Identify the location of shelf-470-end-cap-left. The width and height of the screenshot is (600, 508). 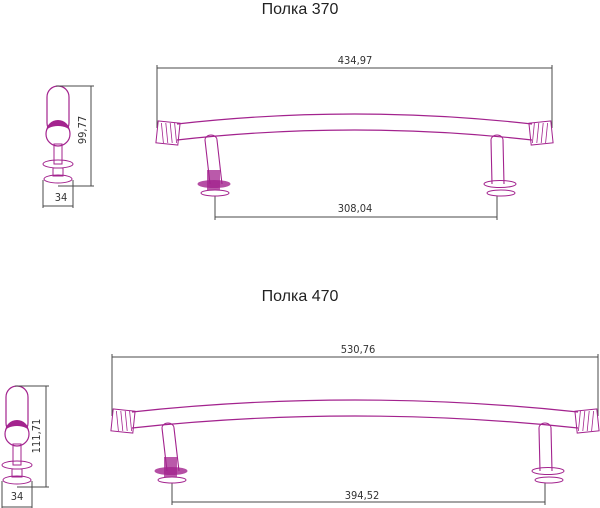
(123, 421).